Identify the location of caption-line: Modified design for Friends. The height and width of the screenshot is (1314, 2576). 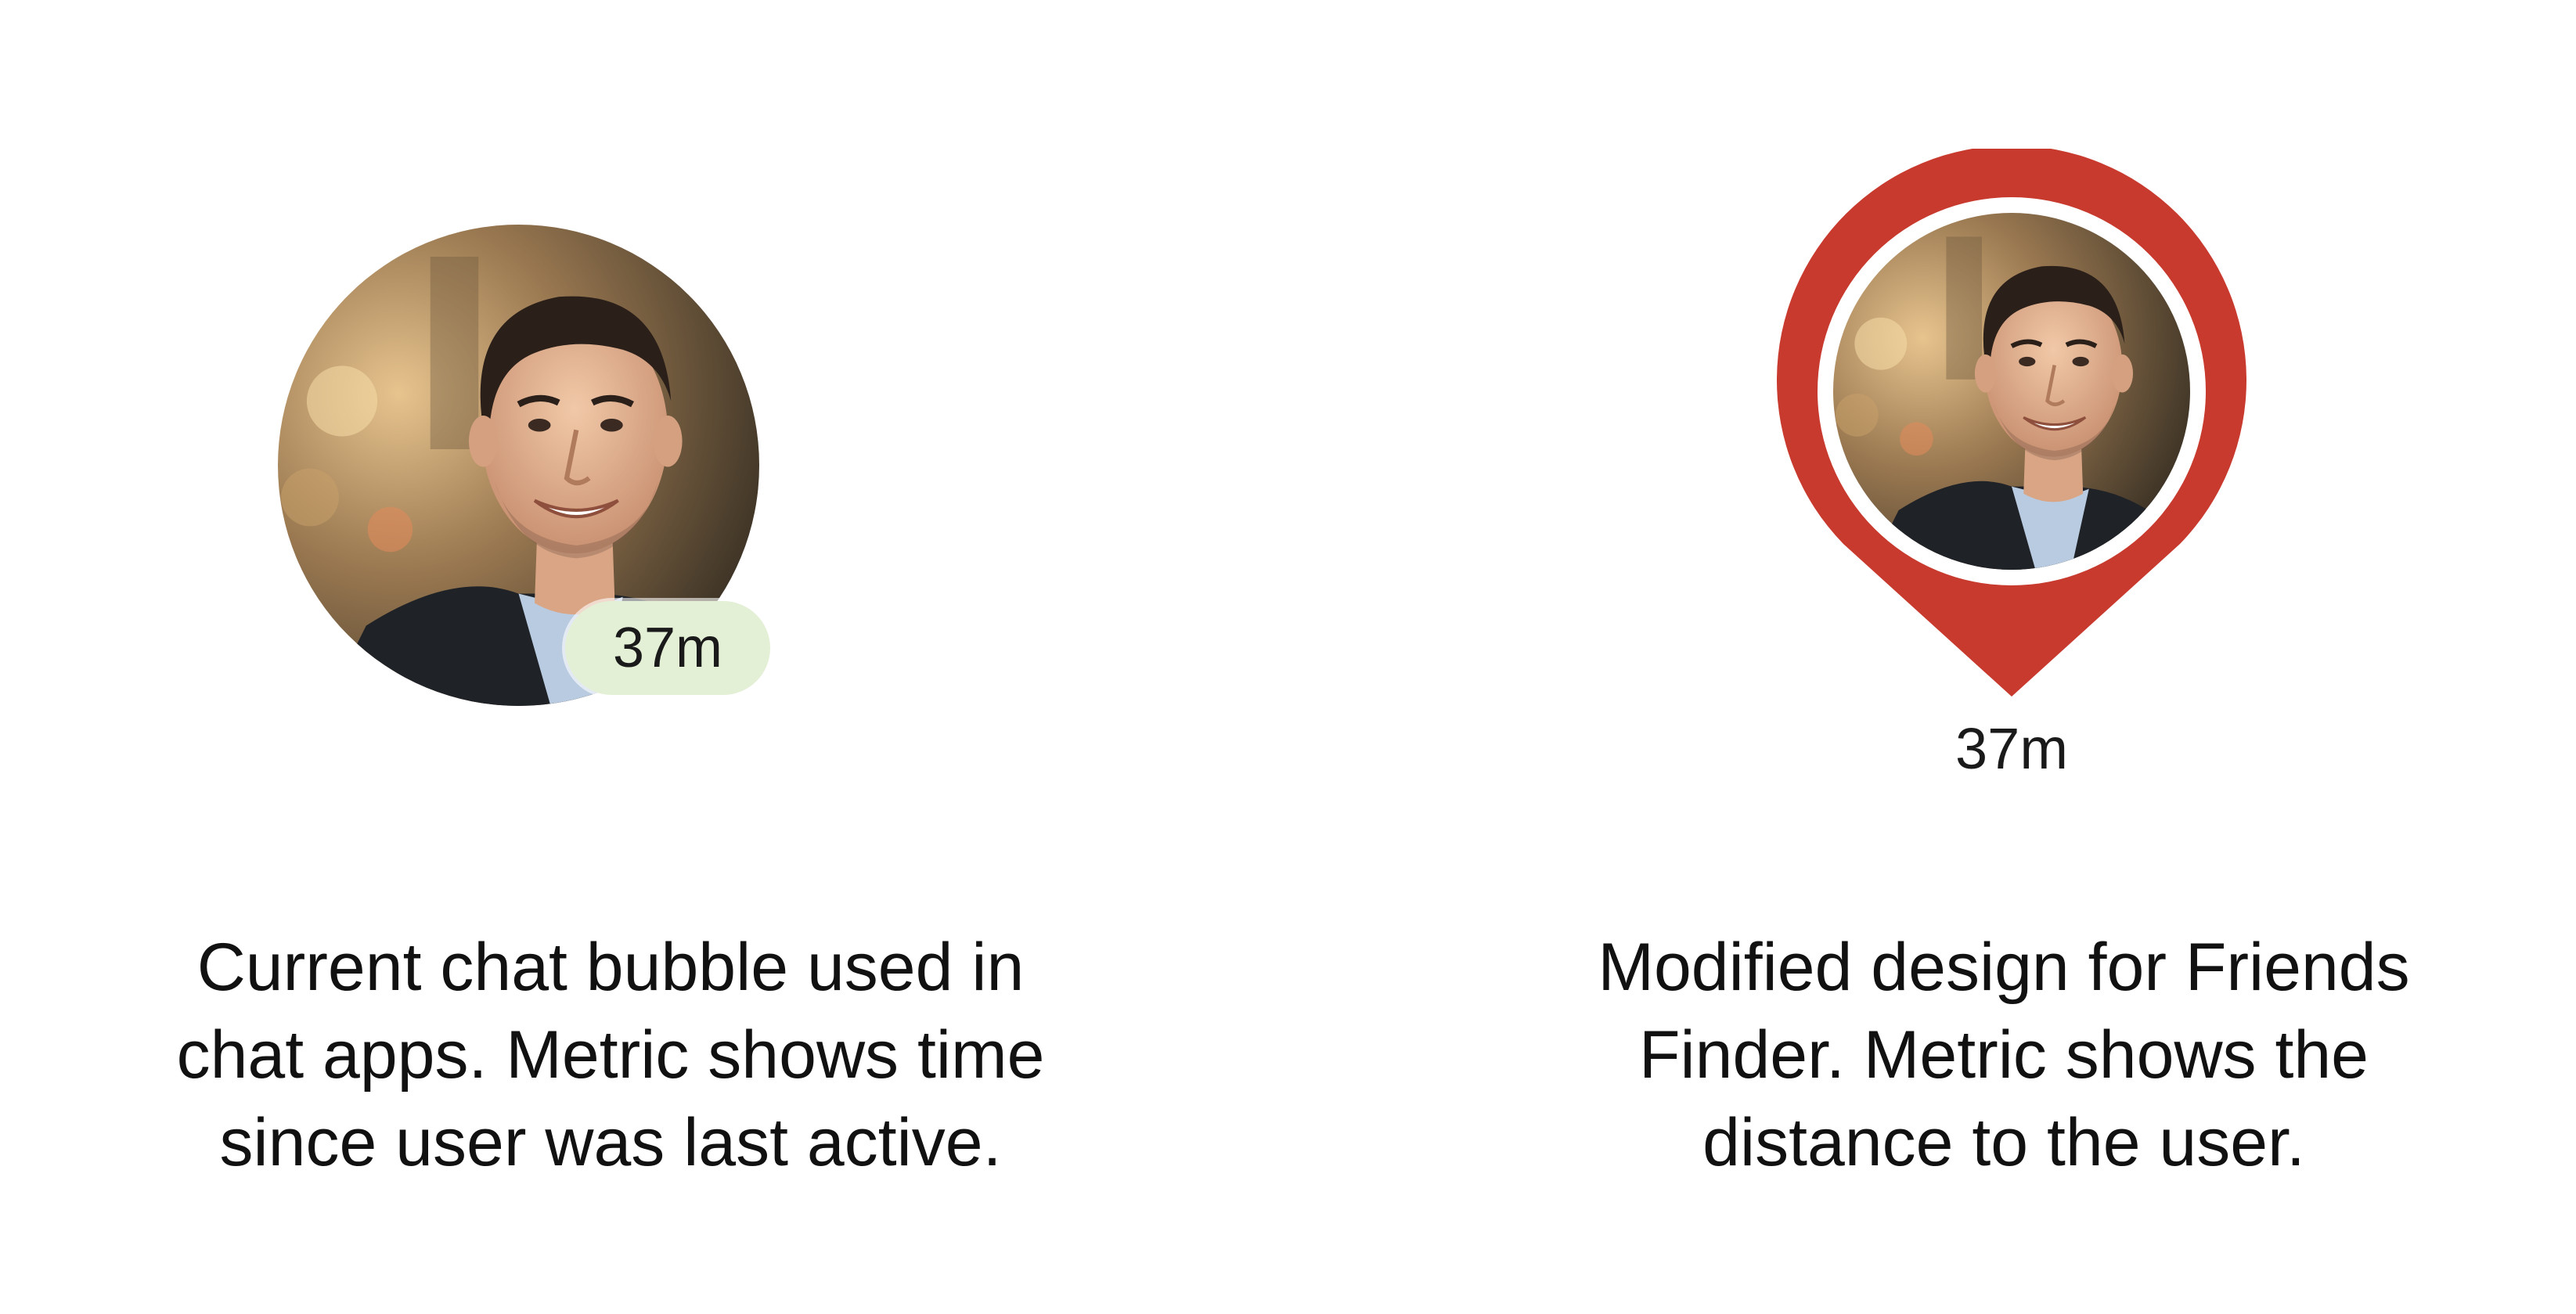
(2004, 967).